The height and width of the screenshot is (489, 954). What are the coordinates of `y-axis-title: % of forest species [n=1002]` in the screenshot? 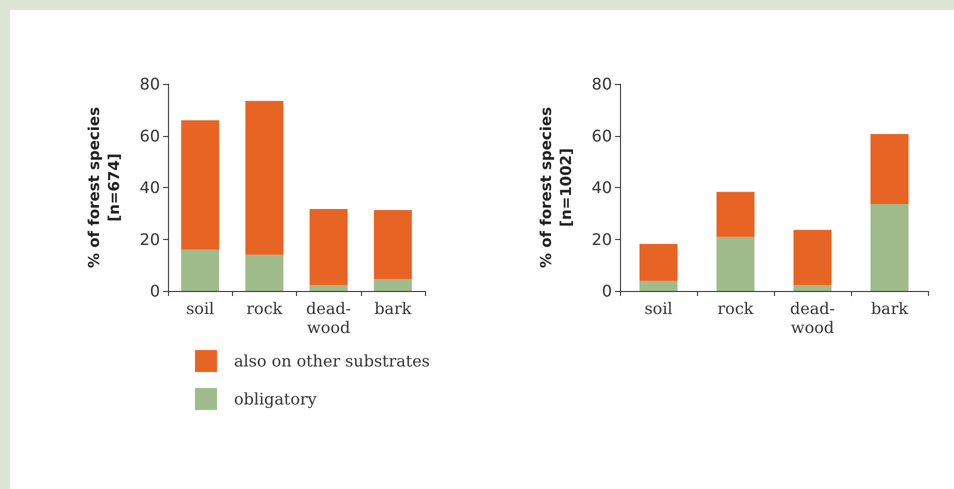 It's located at (556, 187).